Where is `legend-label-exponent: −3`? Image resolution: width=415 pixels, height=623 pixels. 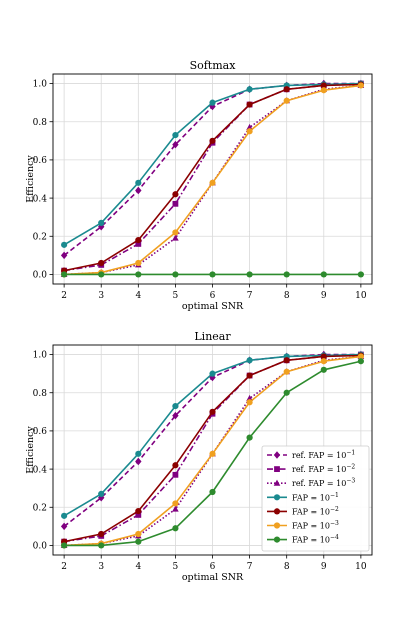
legend-label-exponent: −3 is located at coordinates (334, 523).